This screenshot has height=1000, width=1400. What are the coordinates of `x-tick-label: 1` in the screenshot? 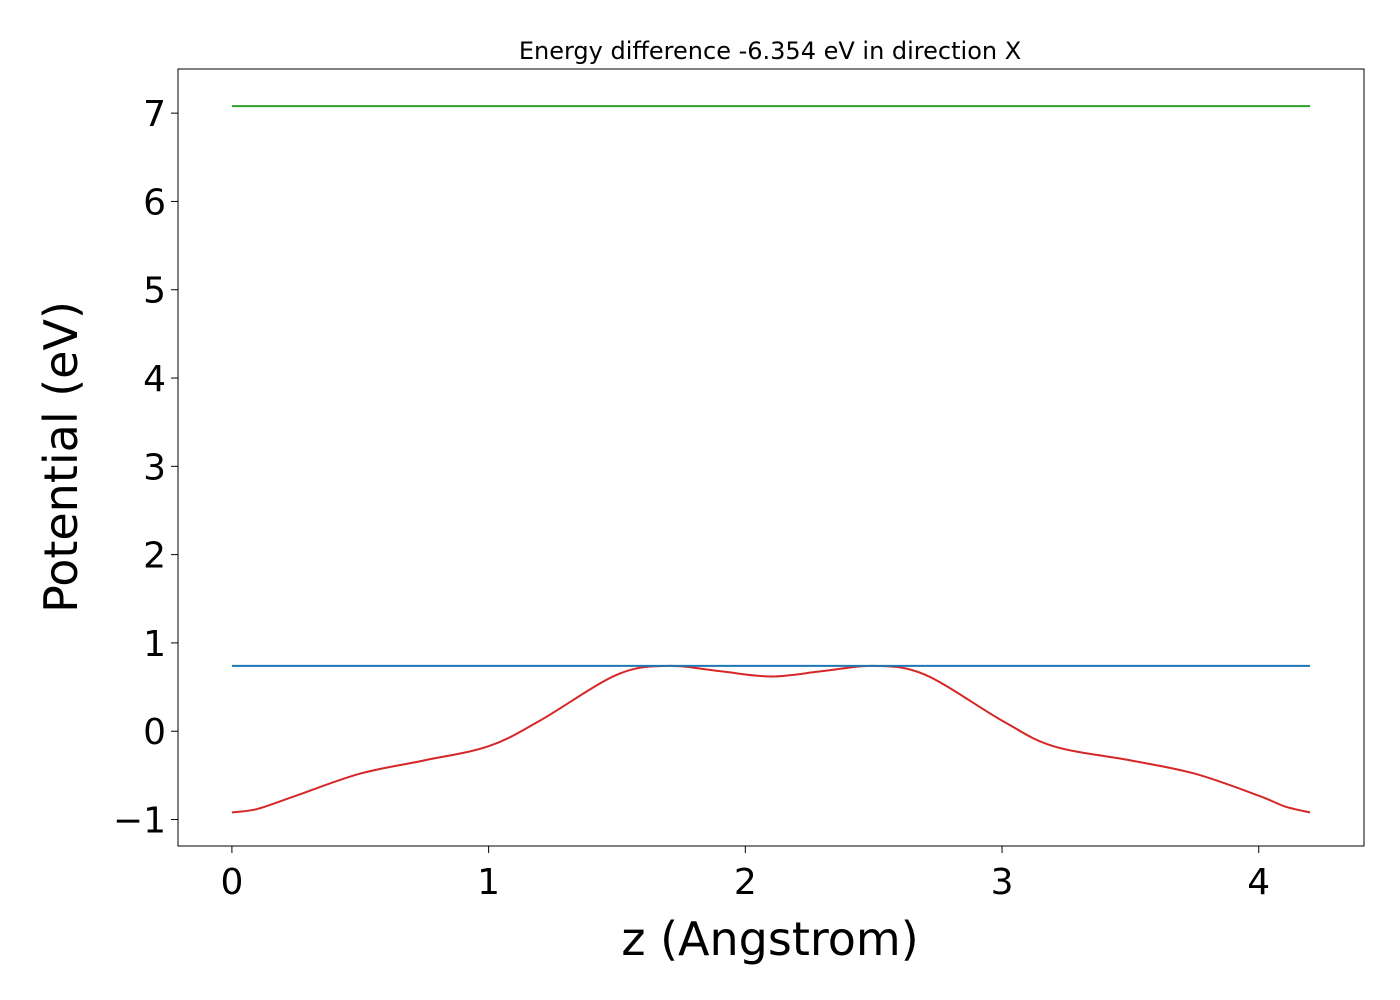 It's located at (488, 882).